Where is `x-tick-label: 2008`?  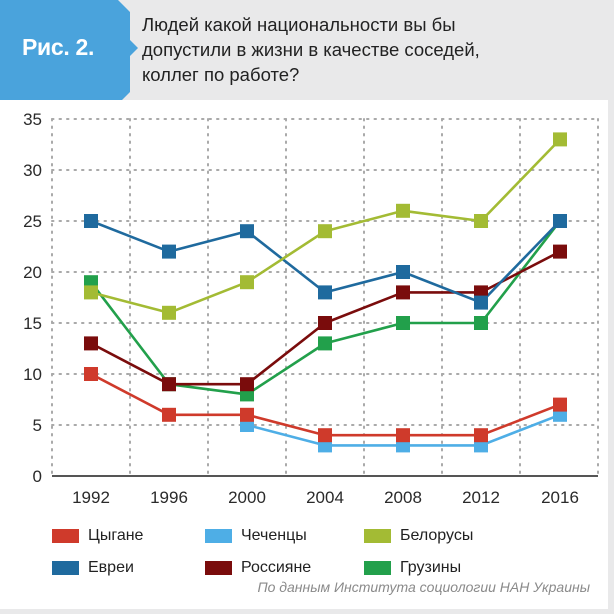 x-tick-label: 2008 is located at coordinates (403, 497).